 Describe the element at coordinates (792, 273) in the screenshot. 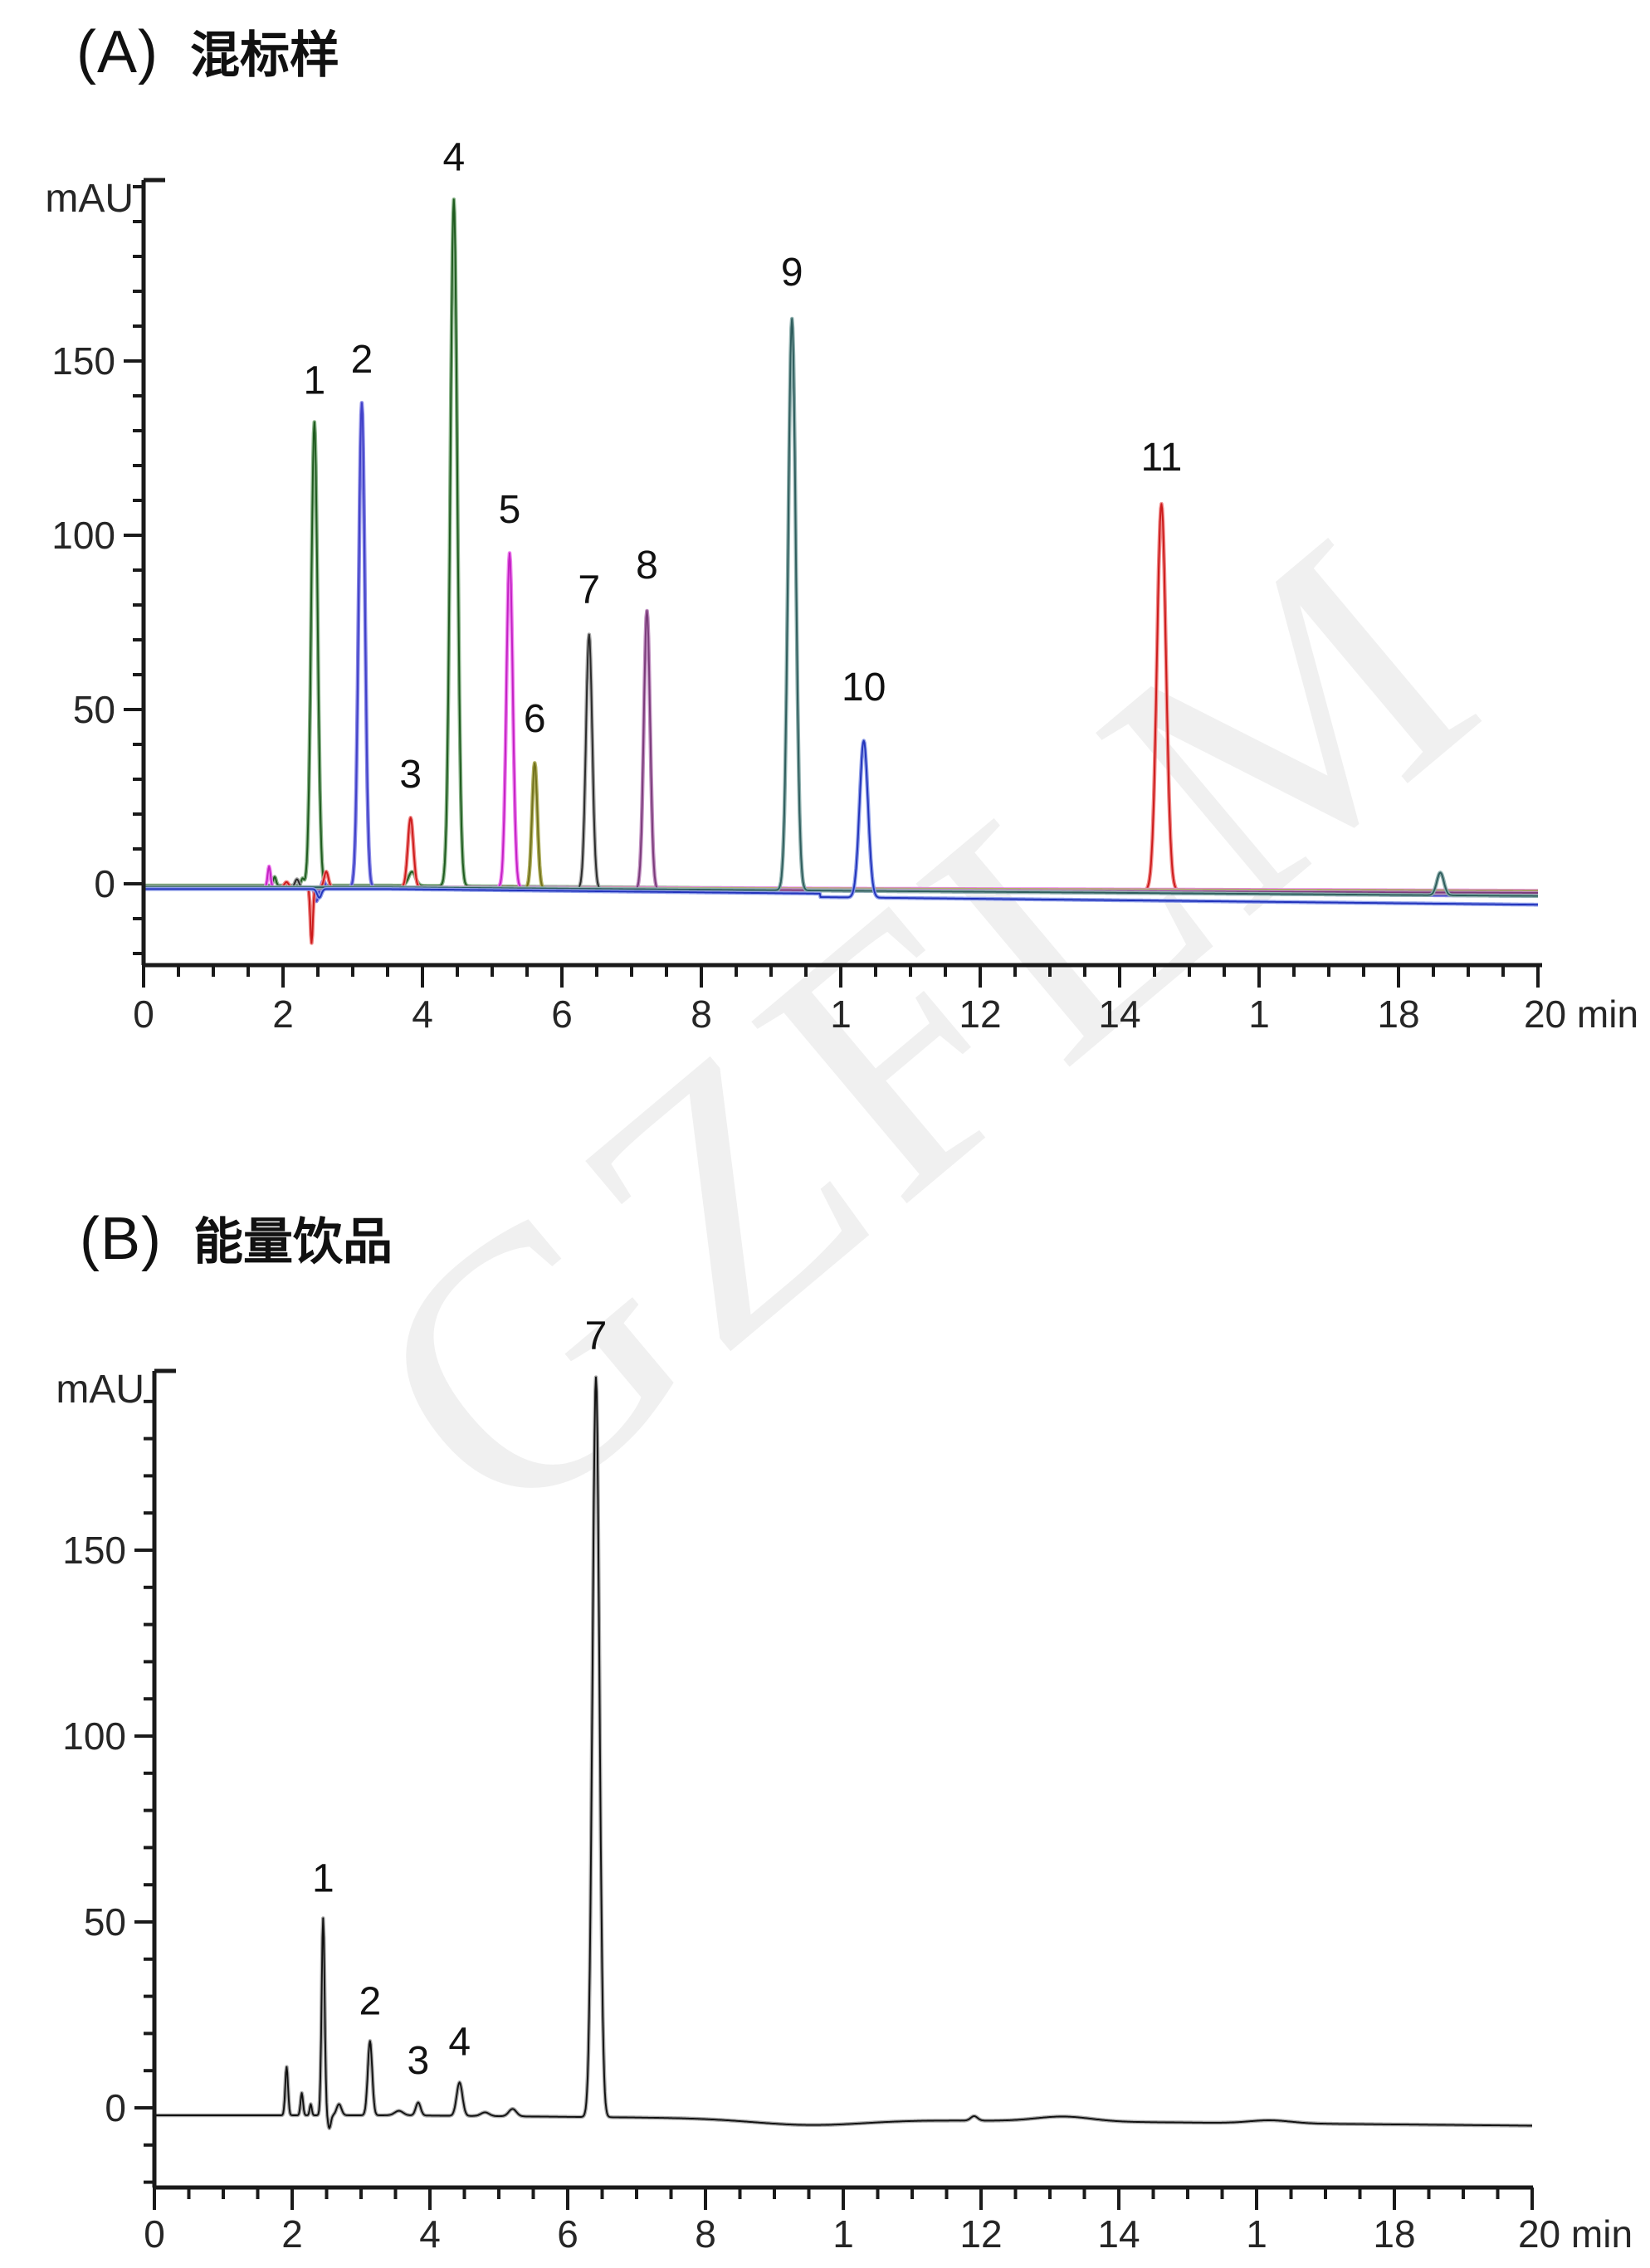

I see `peak-label-9: 9` at that location.